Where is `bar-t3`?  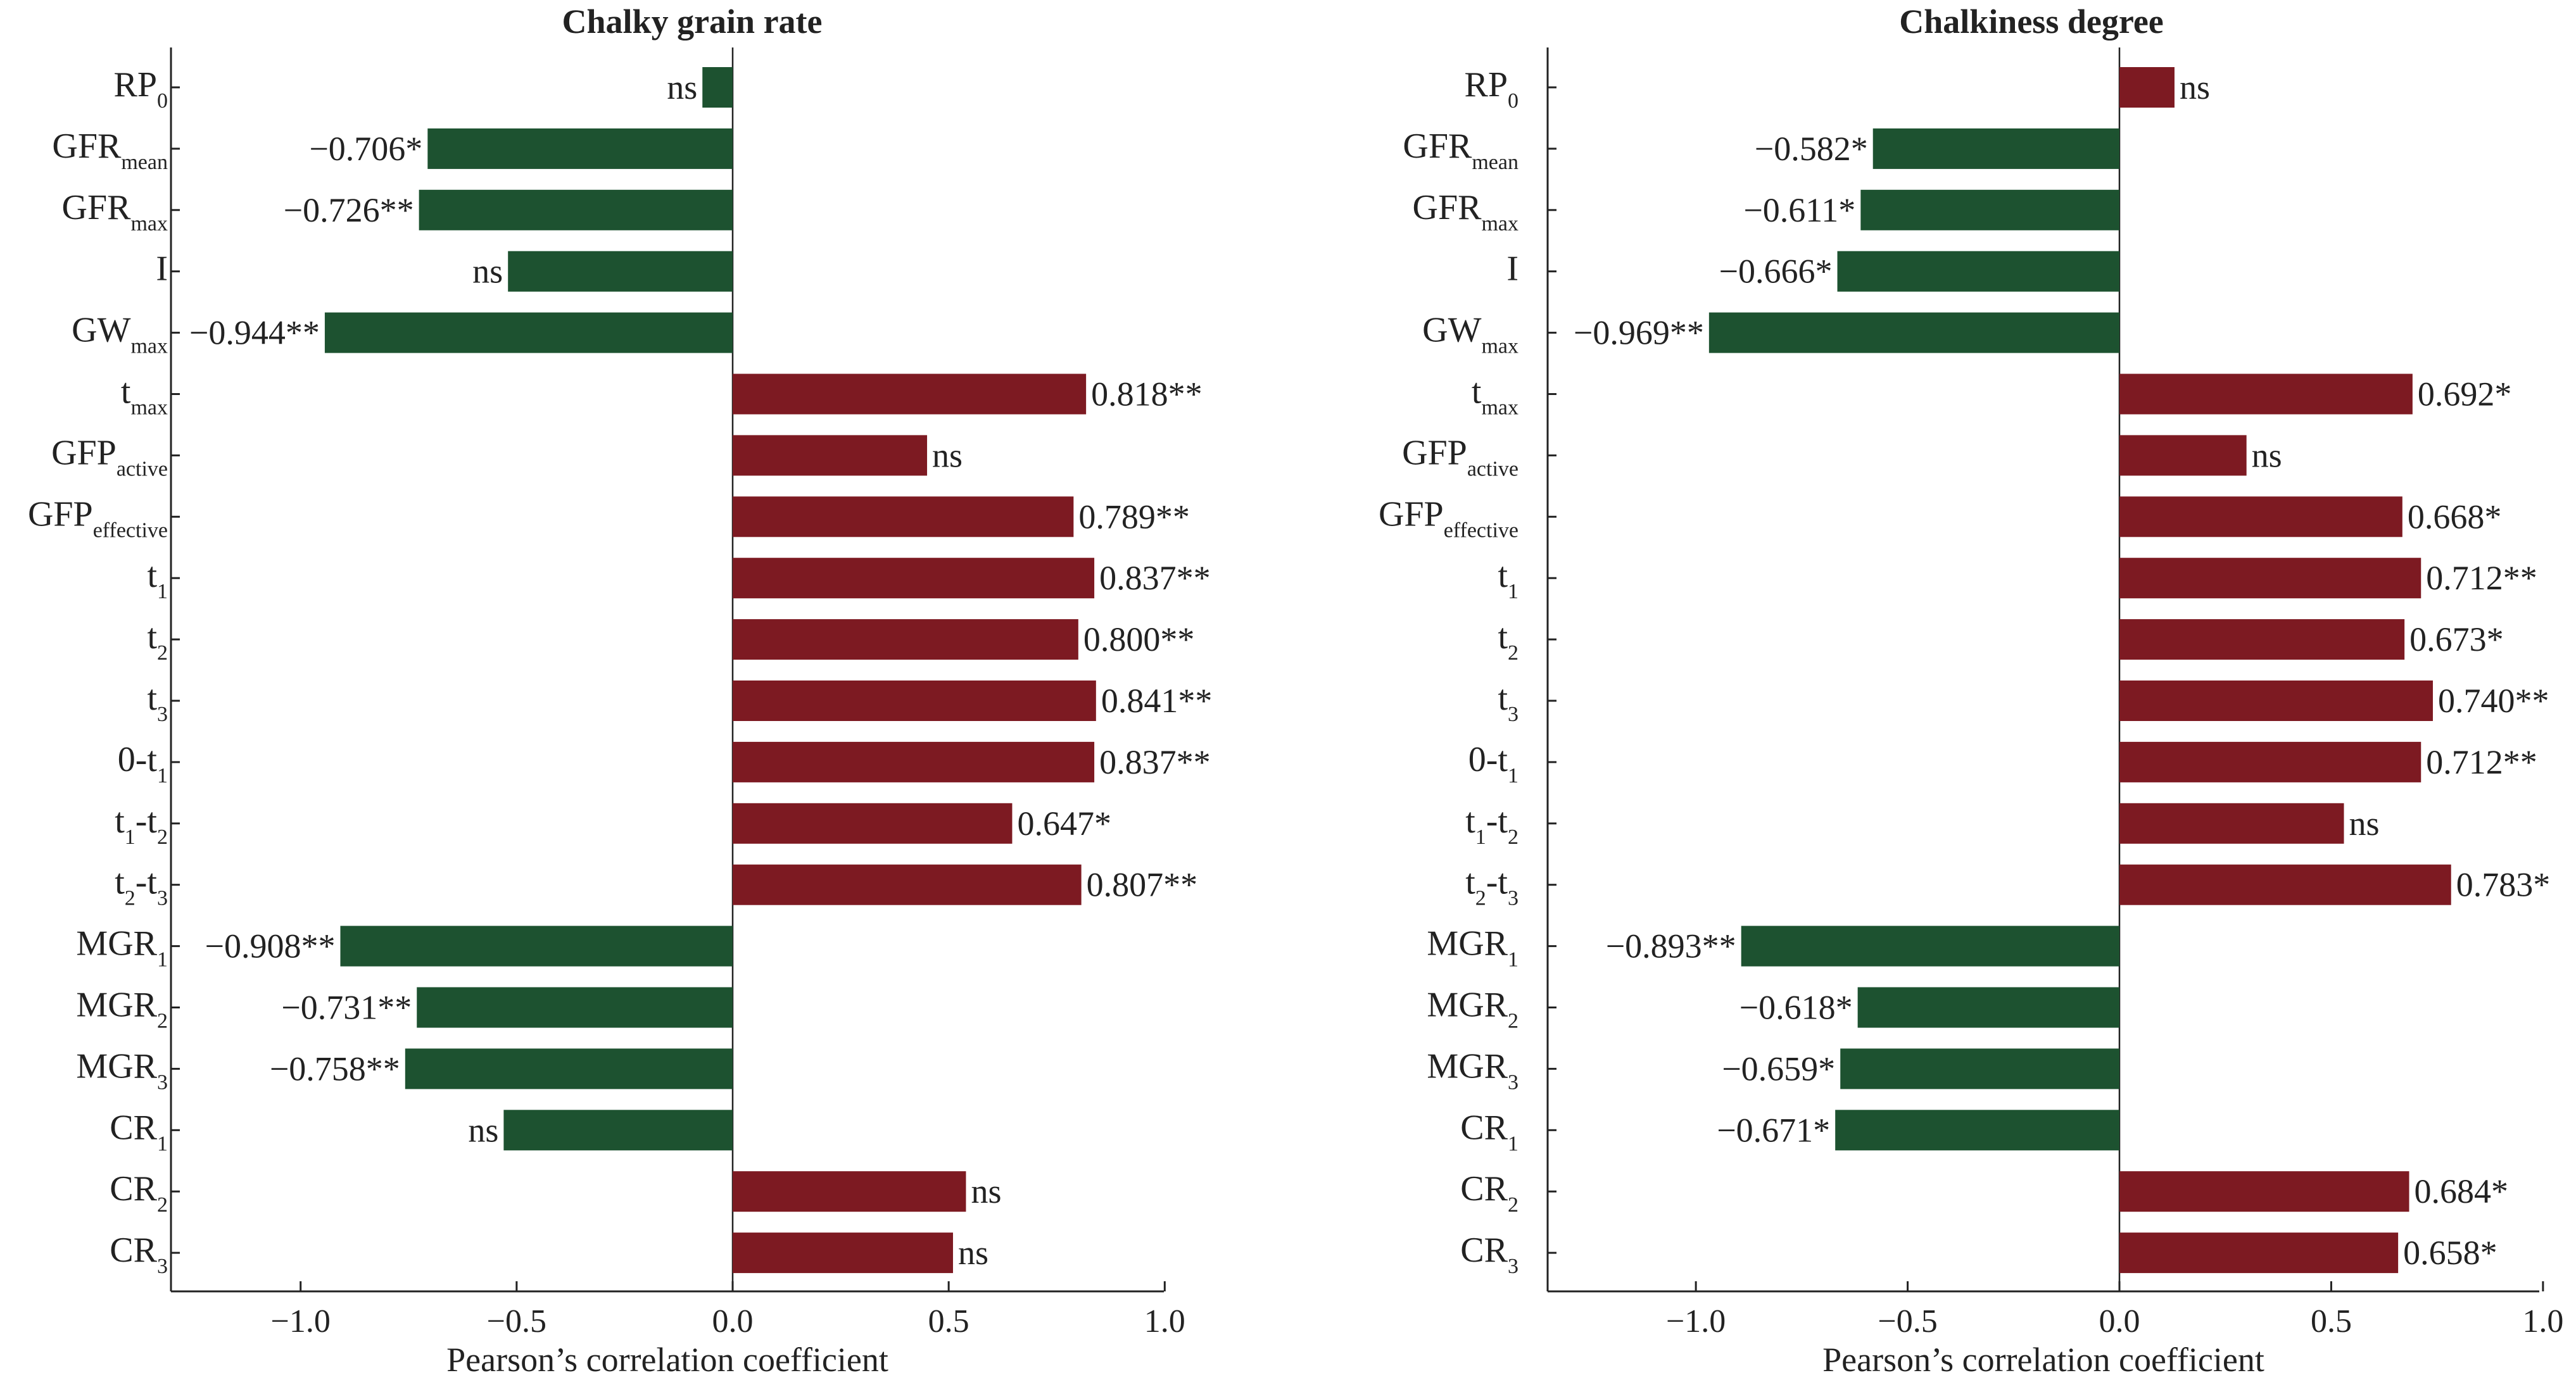
bar-t3 is located at coordinates (2276, 701).